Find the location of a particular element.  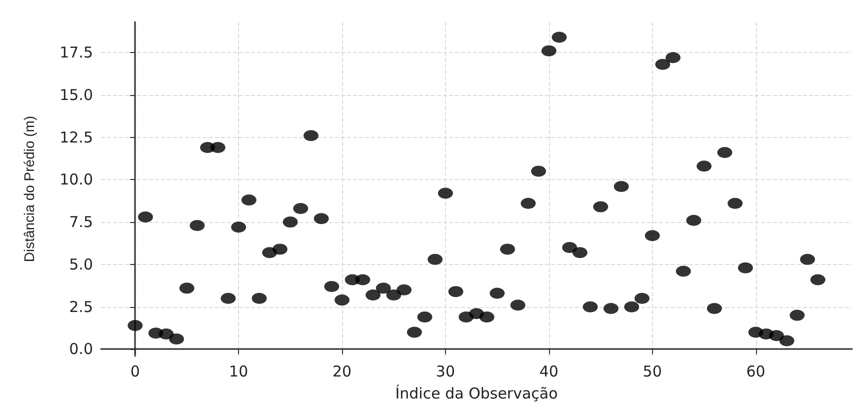

x-tick-label: 20 is located at coordinates (342, 371).